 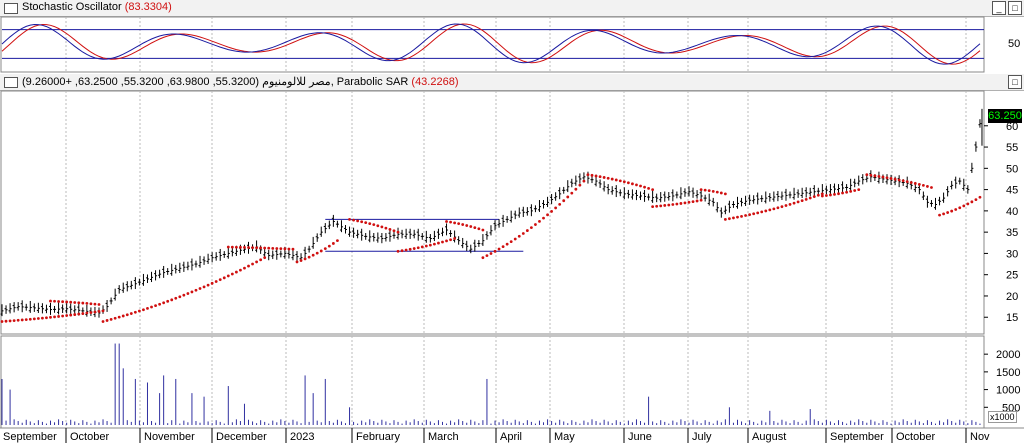 I want to click on month-label: April, so click(x=511, y=437).